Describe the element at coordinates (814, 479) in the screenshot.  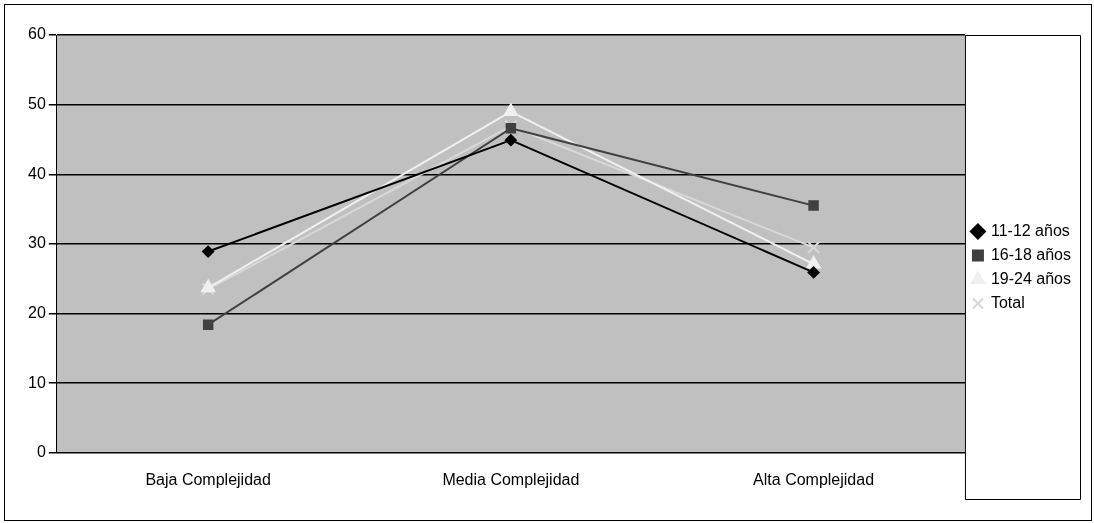
I see `x-tick-label: Alta Complejidad` at that location.